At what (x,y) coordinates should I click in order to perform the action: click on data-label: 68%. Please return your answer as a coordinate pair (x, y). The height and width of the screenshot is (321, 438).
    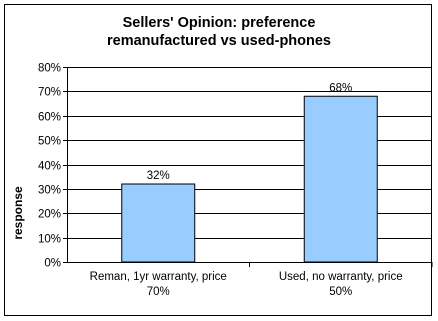
    Looking at the image, I should click on (340, 88).